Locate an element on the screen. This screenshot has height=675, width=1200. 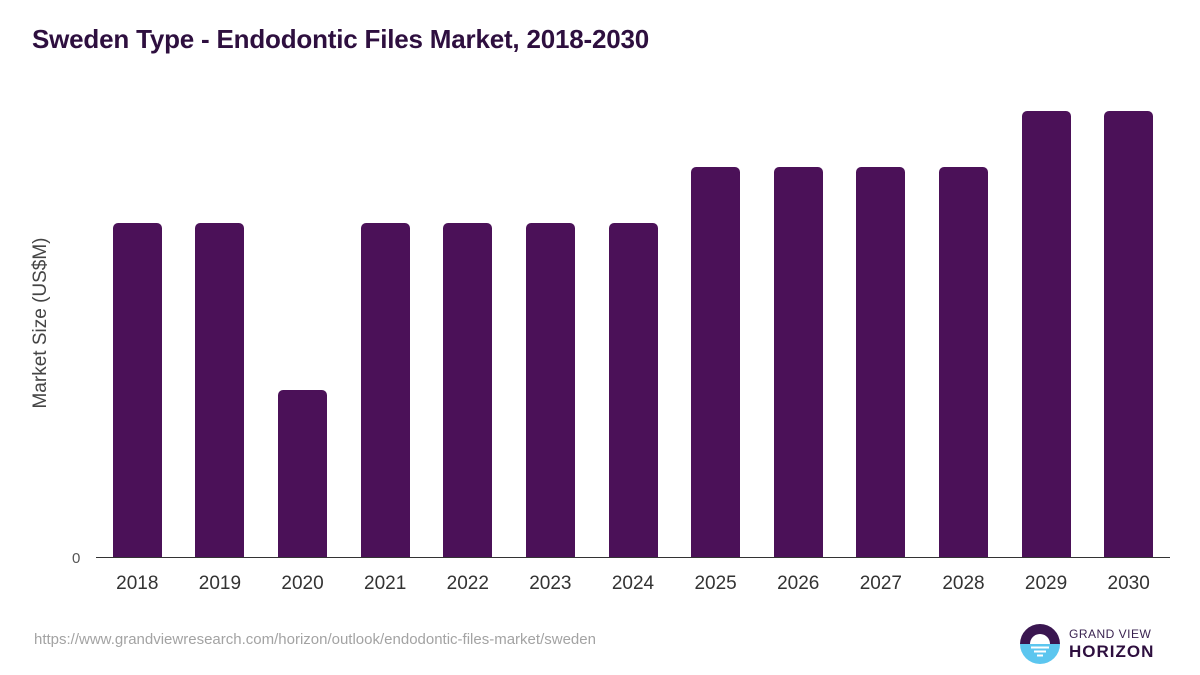
x-tick-label: 2030 is located at coordinates (1128, 583).